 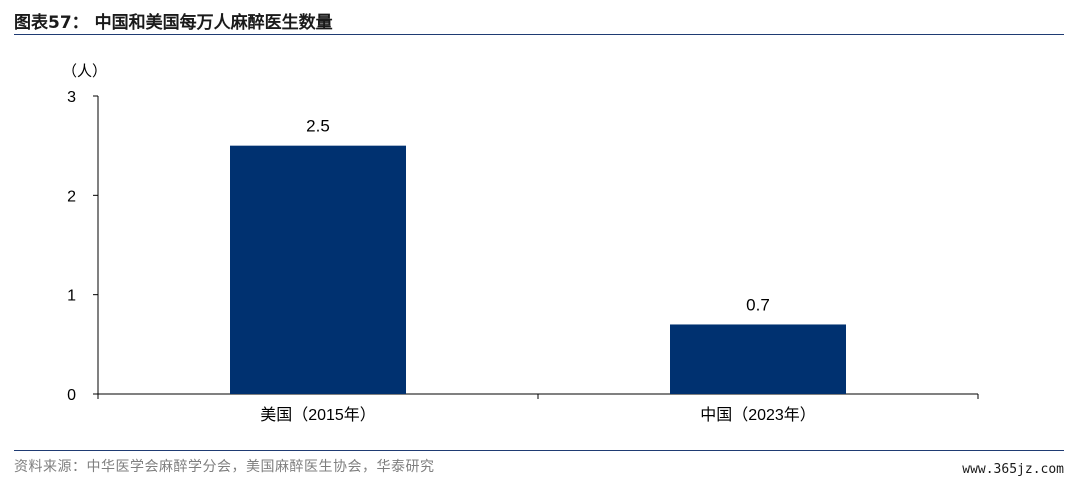 What do you see at coordinates (318, 415) in the screenshot?
I see `x-tick-label: 美国（2015年）` at bounding box center [318, 415].